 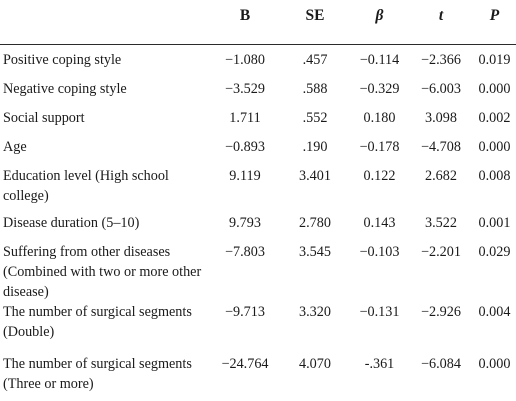 I want to click on cell-se: 3.545, so click(x=315, y=252).